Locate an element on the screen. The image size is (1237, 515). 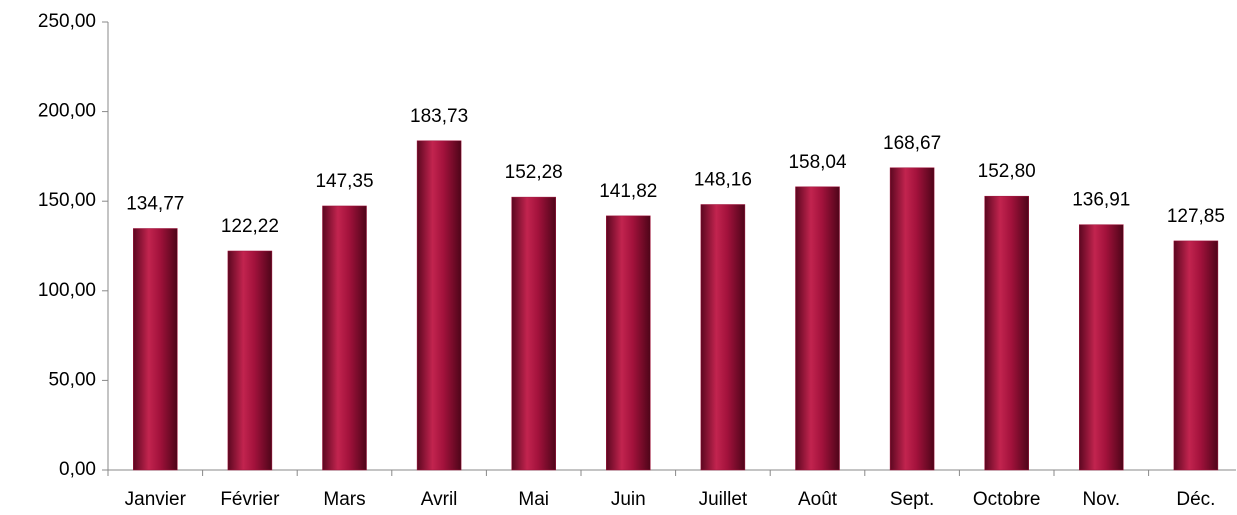
y-tick-label: 200,00 is located at coordinates (67, 111).